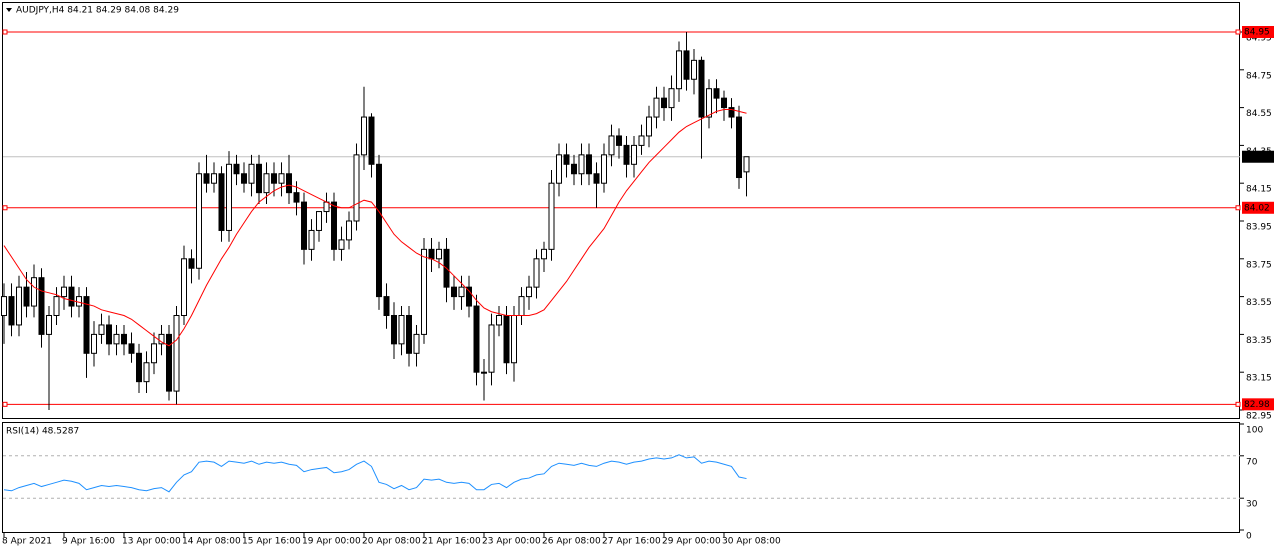 This screenshot has height=550, width=1280. I want to click on x-tick-label: 20 Apr 08:00, so click(391, 542).